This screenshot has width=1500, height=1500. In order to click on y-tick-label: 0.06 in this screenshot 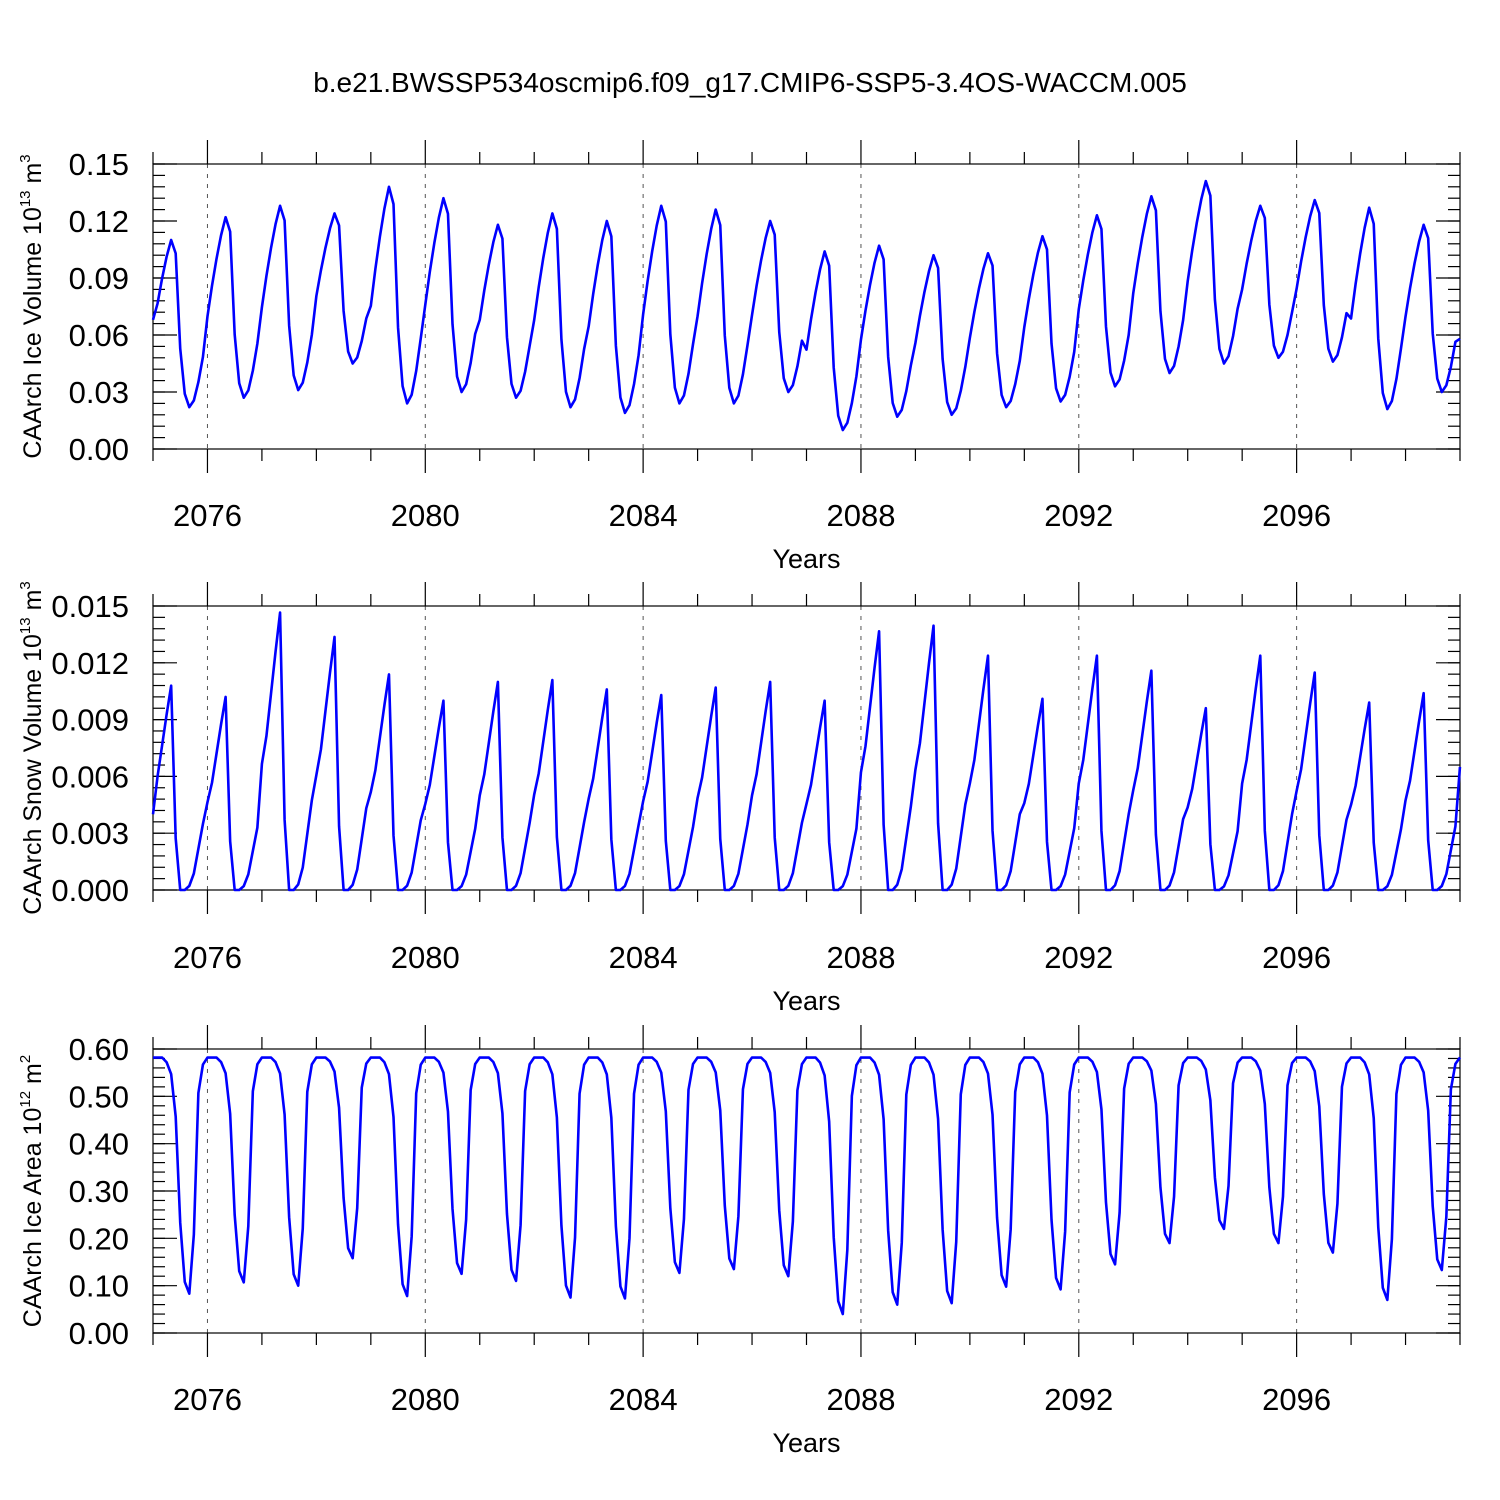, I will do `click(99, 335)`.